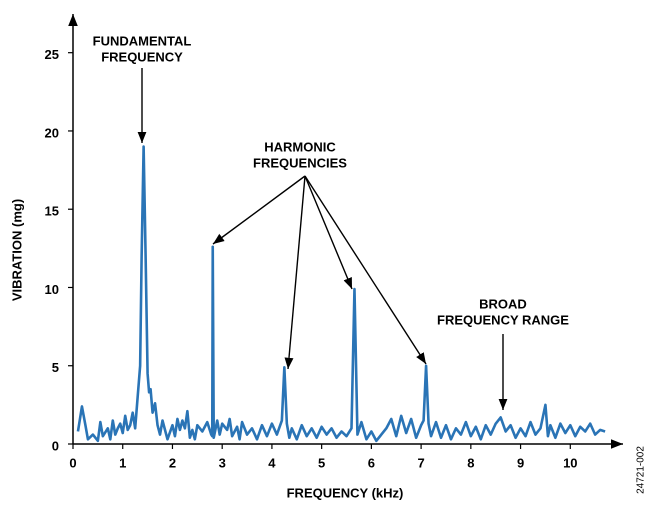 This screenshot has height=506, width=652. What do you see at coordinates (172, 462) in the screenshot?
I see `x-tick-label: 2` at bounding box center [172, 462].